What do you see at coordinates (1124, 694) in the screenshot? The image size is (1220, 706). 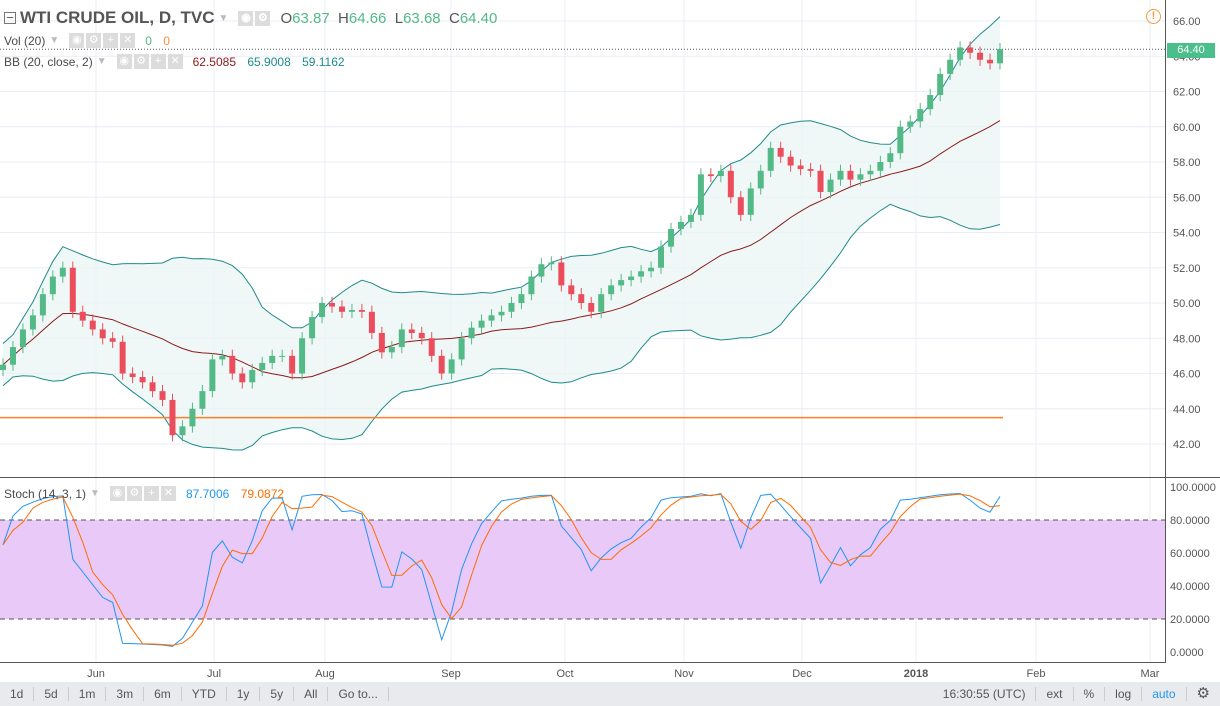 I see `log-button: log` at bounding box center [1124, 694].